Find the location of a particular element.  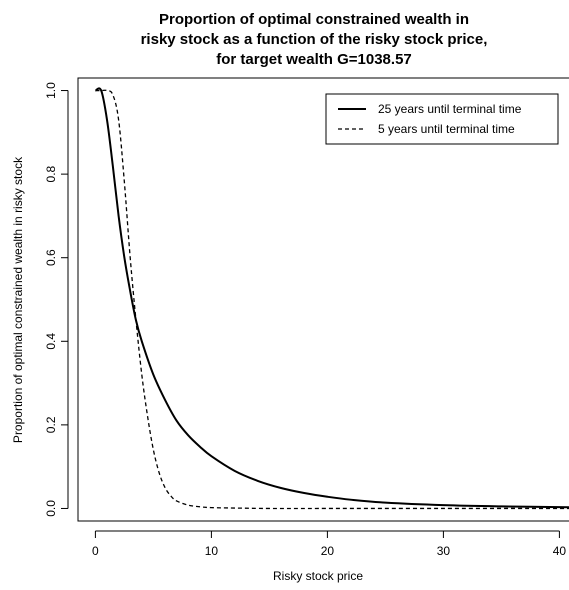

y-tick-label: 0.6 is located at coordinates (51, 257).